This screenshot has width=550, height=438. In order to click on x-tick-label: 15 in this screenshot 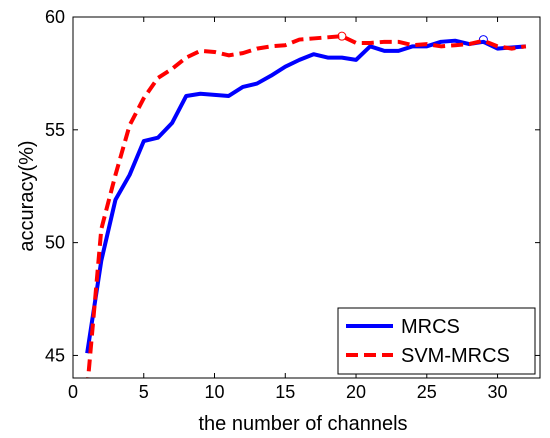, I will do `click(285, 392)`.